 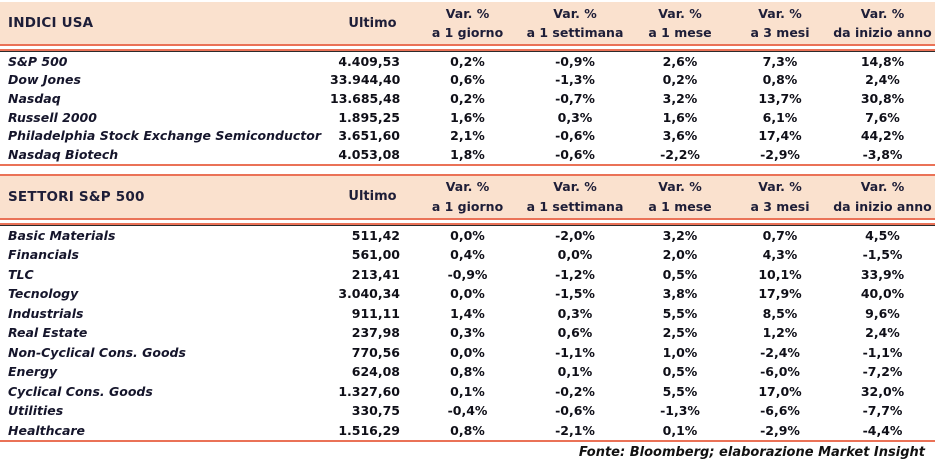 I want to click on section-end-rule, so click(x=467, y=164).